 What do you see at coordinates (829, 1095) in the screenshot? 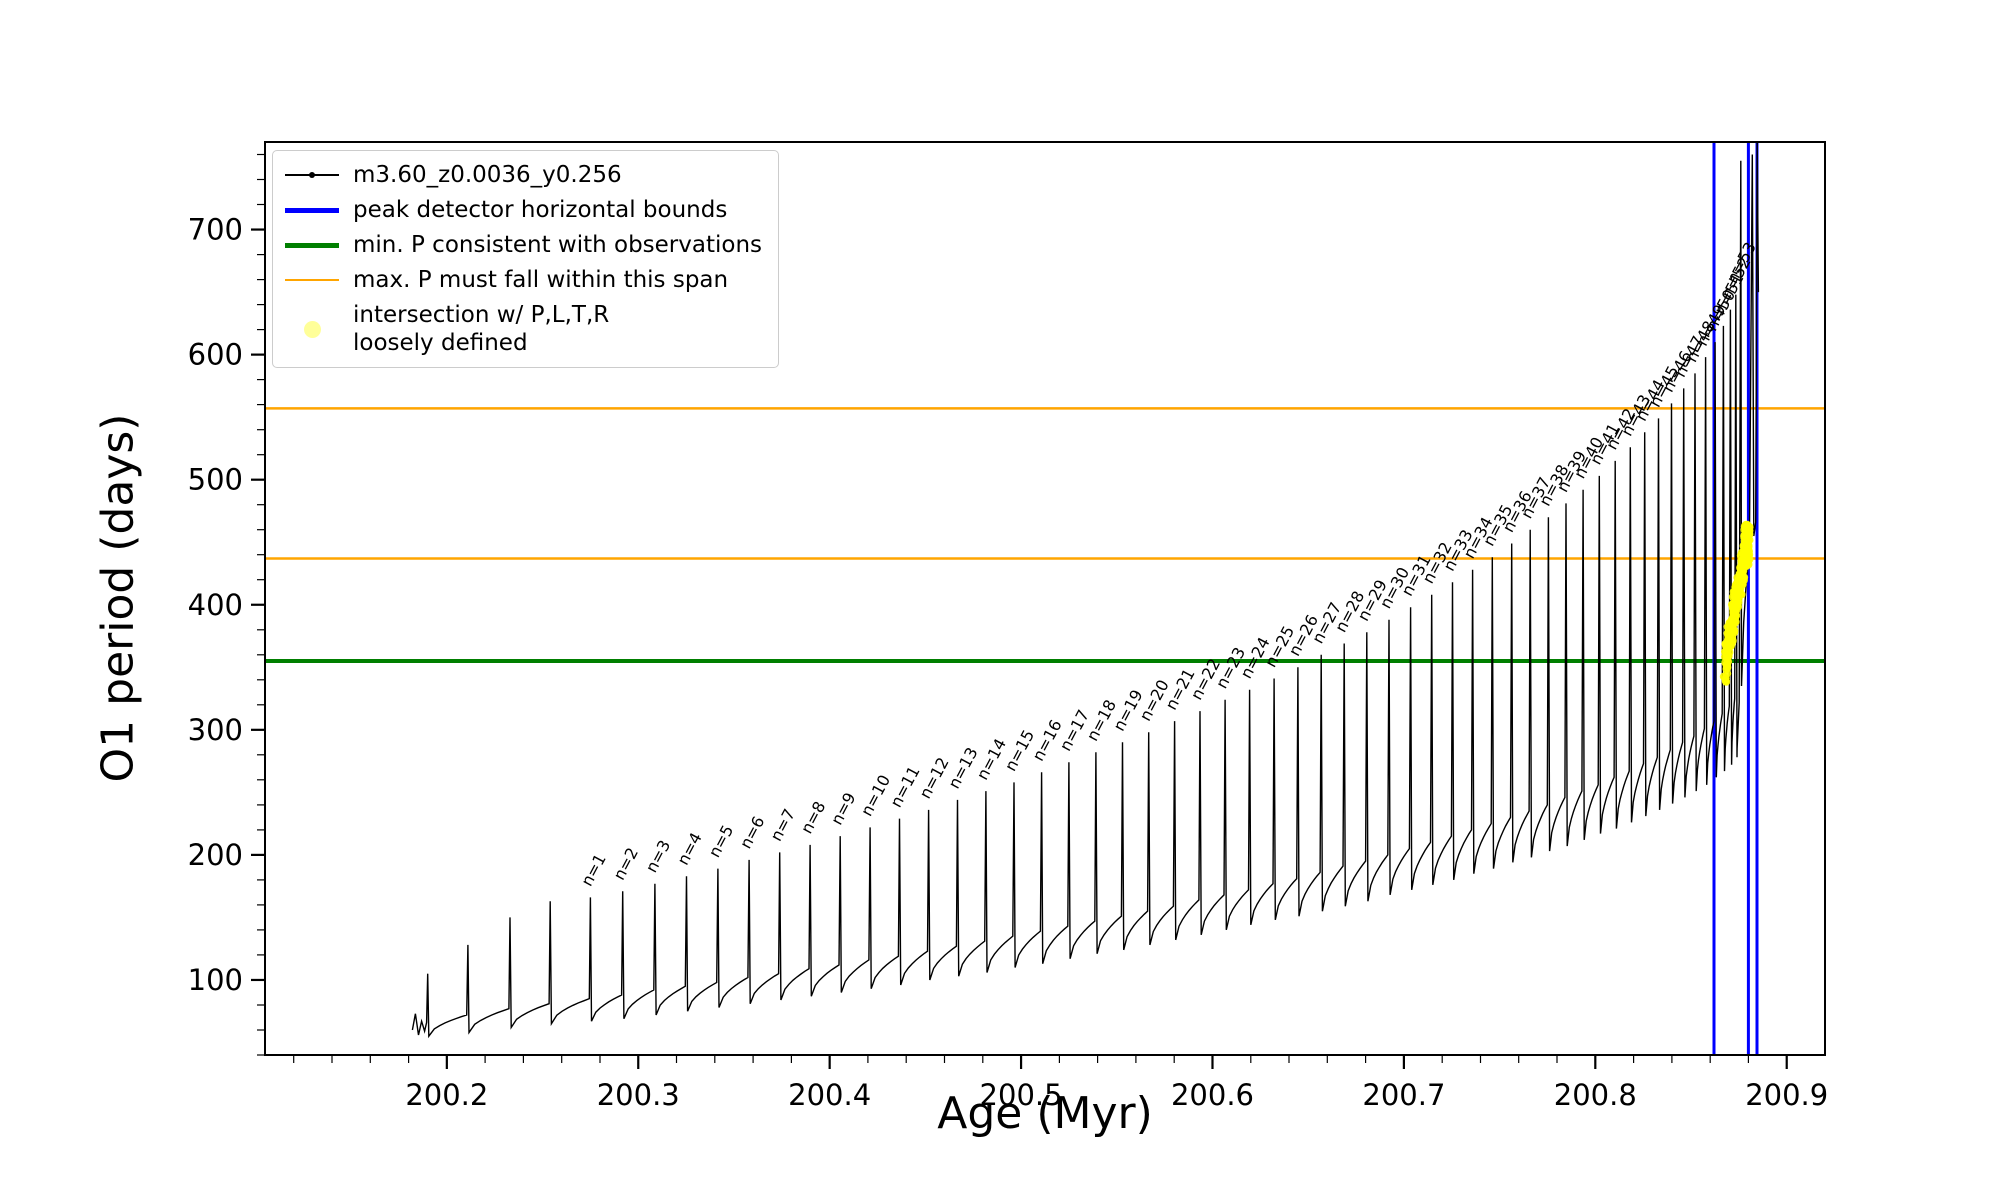
I see `x-tick-label: 200.4` at bounding box center [829, 1095].